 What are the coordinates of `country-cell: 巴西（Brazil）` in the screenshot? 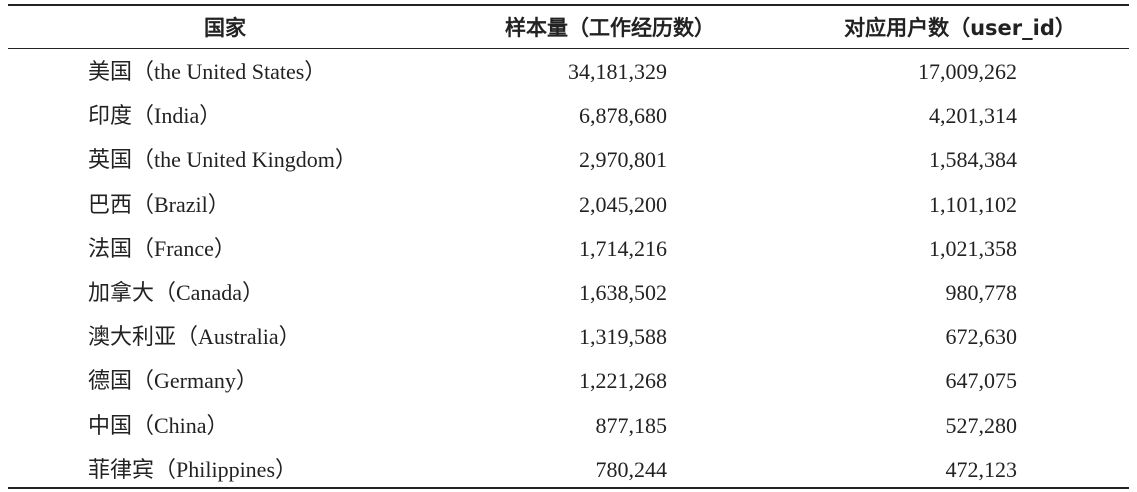 It's located at (159, 204).